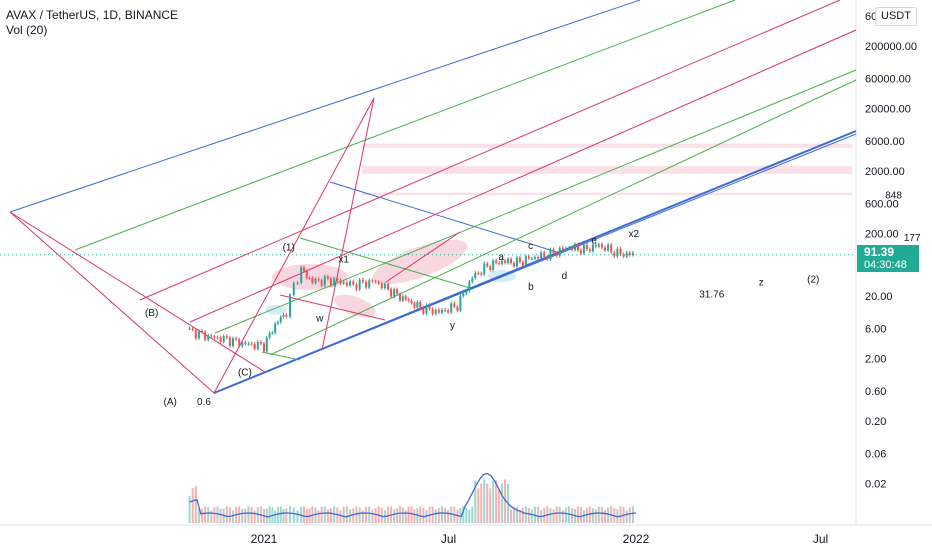 The image size is (932, 550). What do you see at coordinates (912, 238) in the screenshot?
I see `wave-label: 177` at bounding box center [912, 238].